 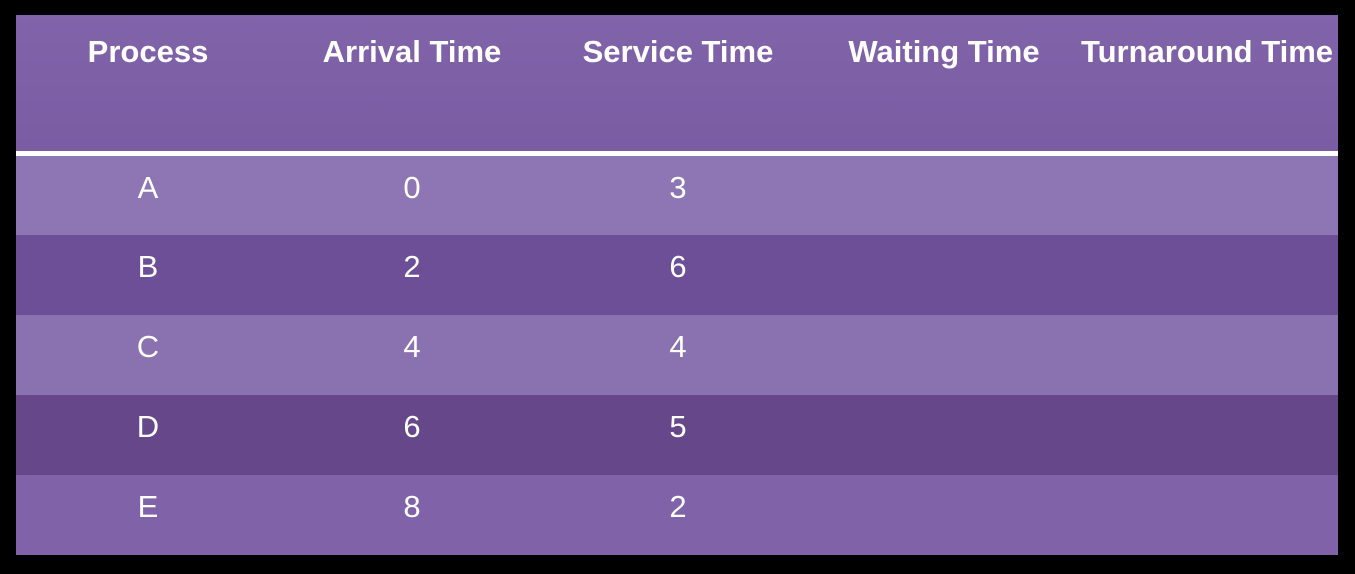 What do you see at coordinates (412, 426) in the screenshot?
I see `cell-arrival-time: 6` at bounding box center [412, 426].